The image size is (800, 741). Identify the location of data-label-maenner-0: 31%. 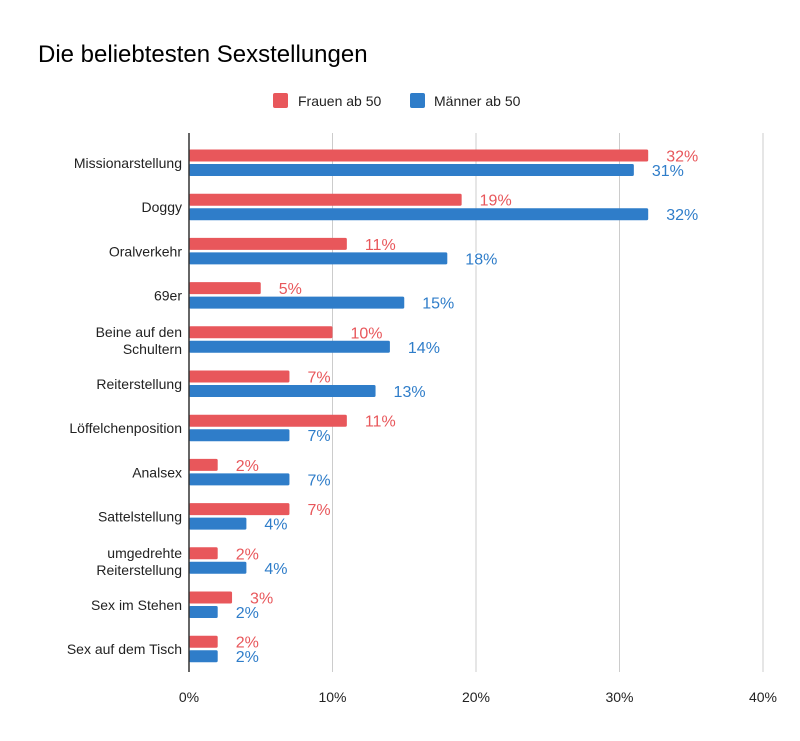
(668, 171).